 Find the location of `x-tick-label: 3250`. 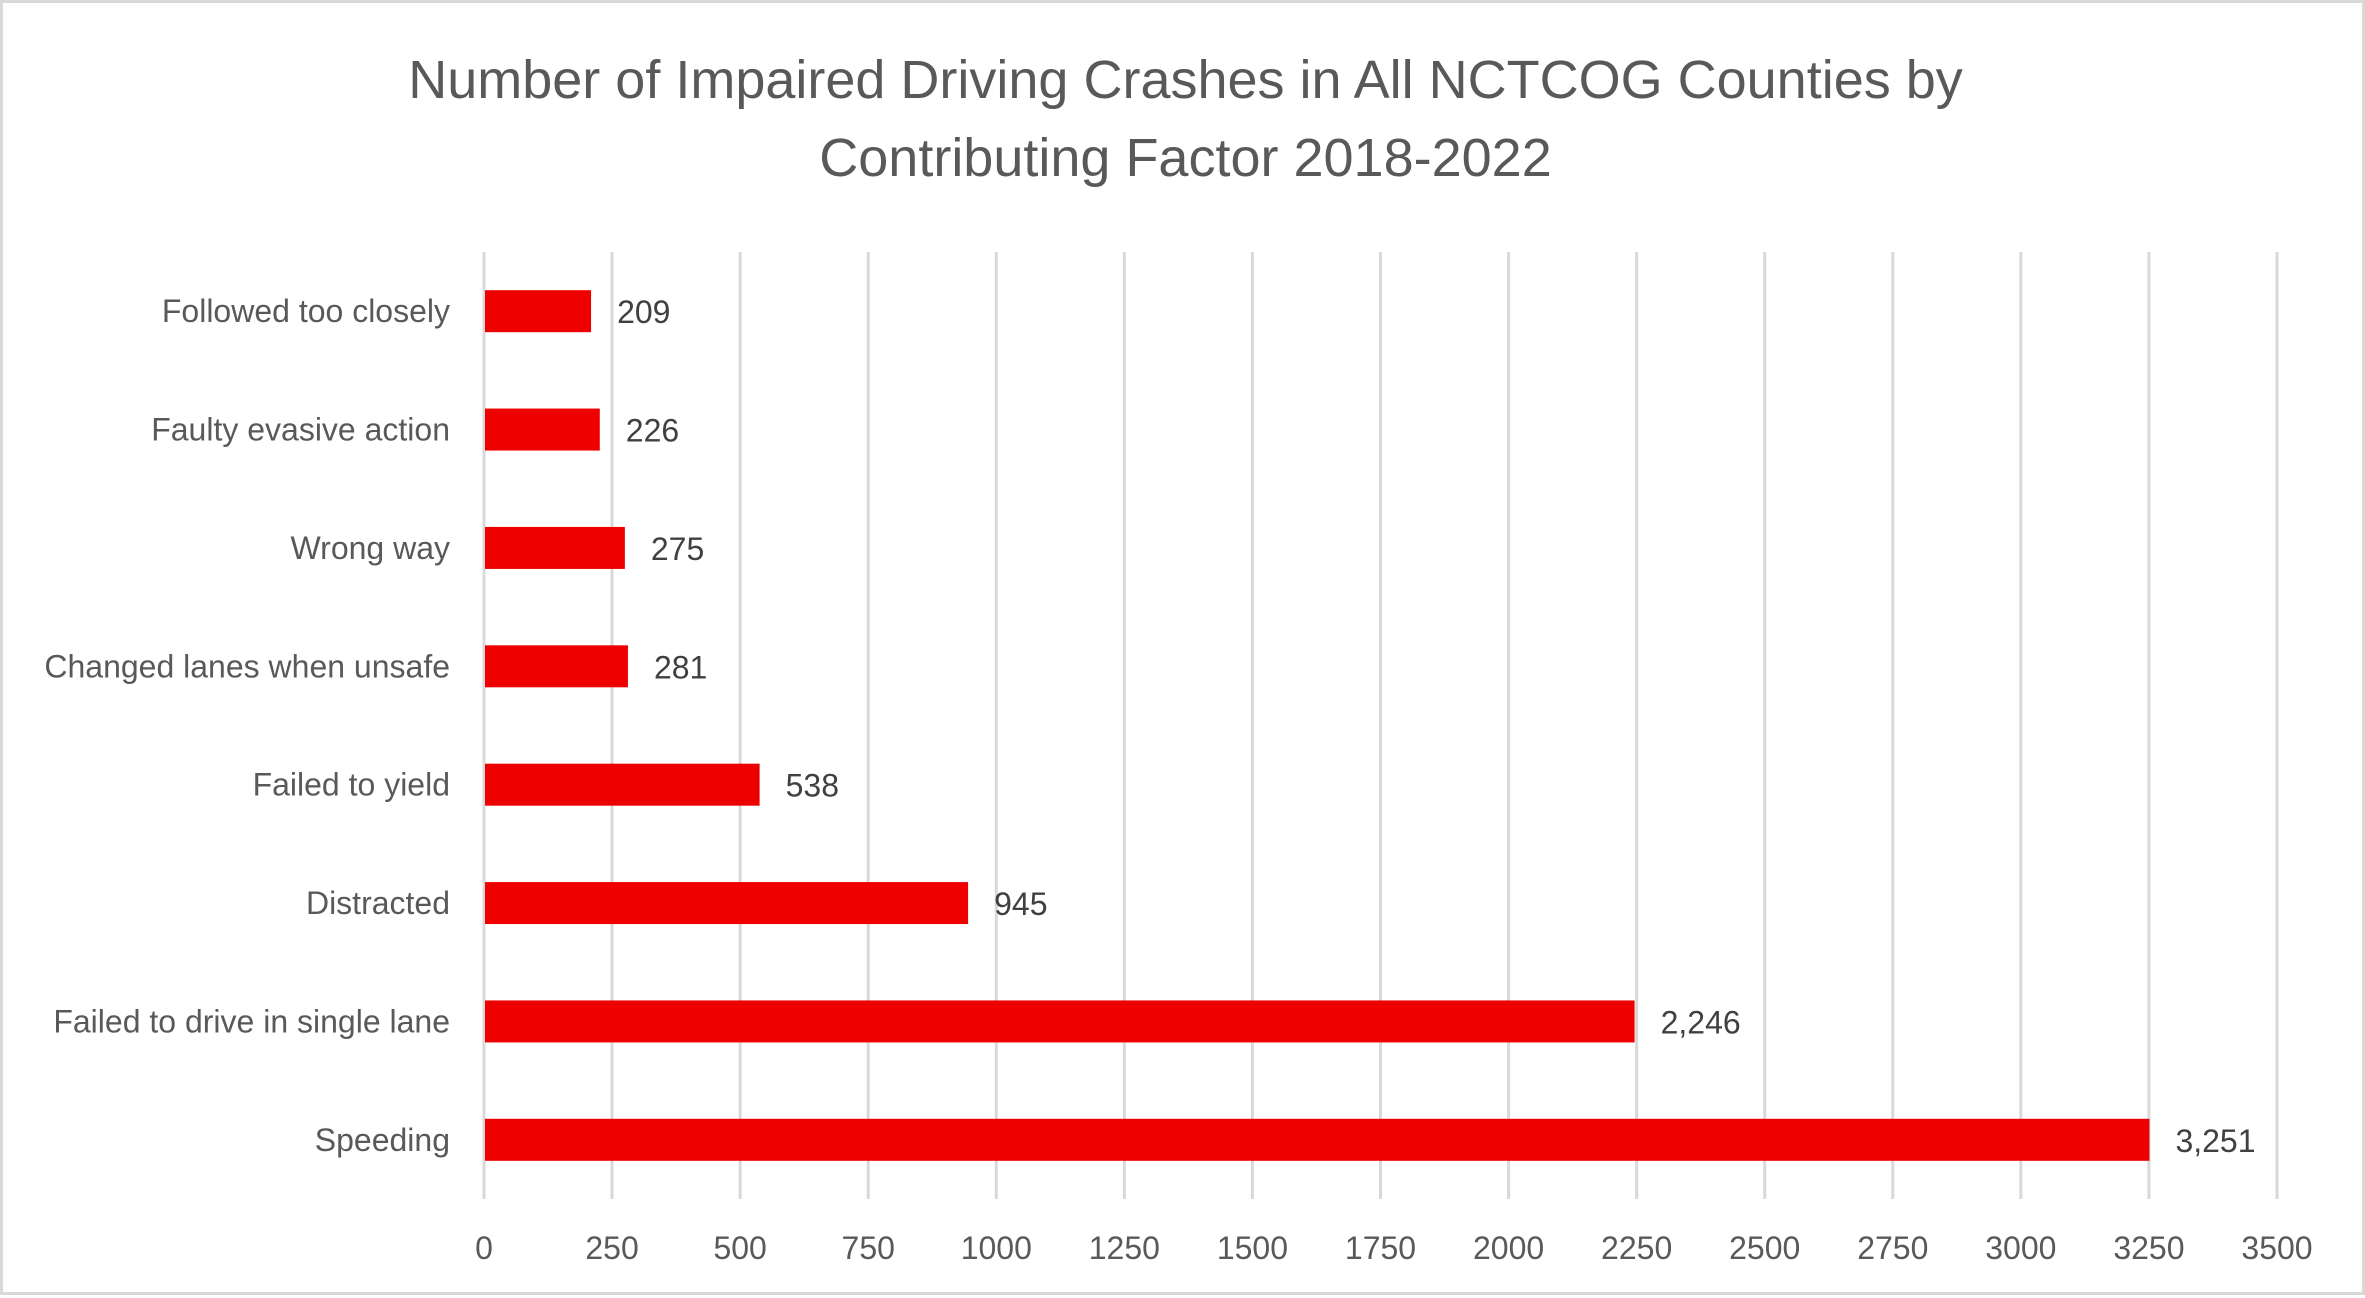

x-tick-label: 3250 is located at coordinates (2148, 1248).